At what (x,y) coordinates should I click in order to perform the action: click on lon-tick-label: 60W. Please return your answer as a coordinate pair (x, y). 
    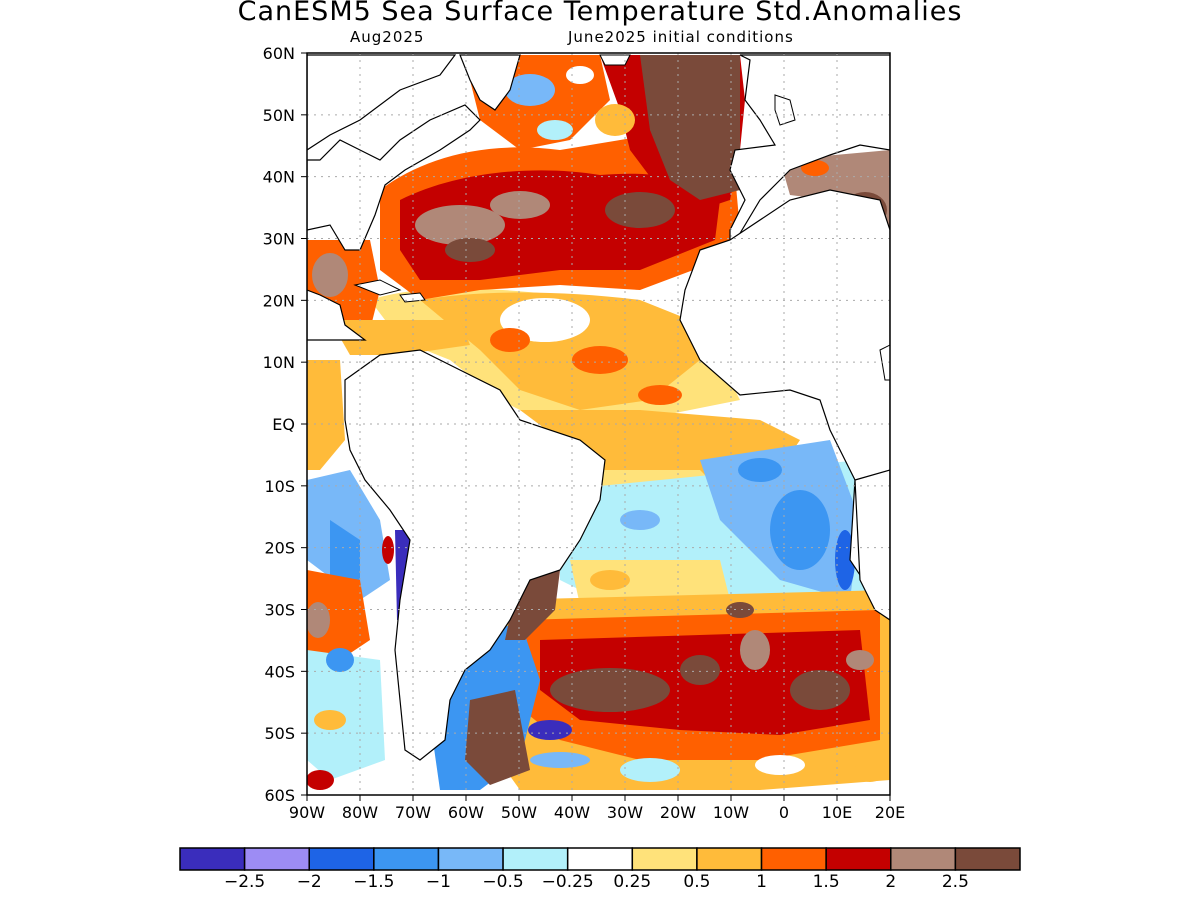
    Looking at the image, I should click on (466, 812).